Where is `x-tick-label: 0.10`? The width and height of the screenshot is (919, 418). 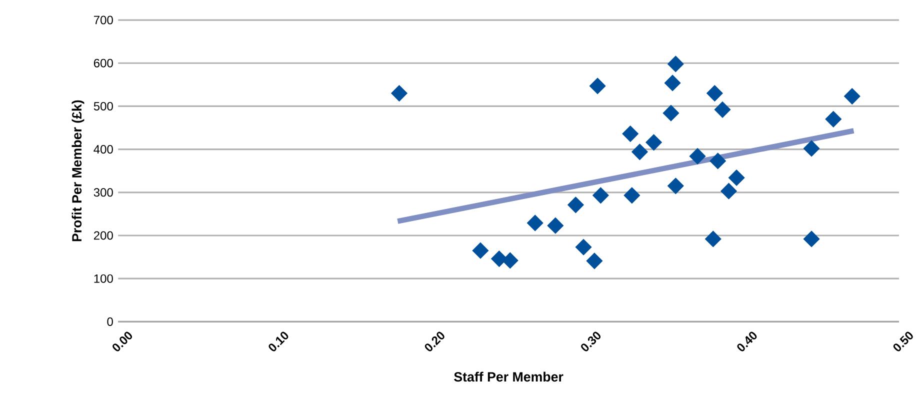
x-tick-label: 0.10 is located at coordinates (278, 342).